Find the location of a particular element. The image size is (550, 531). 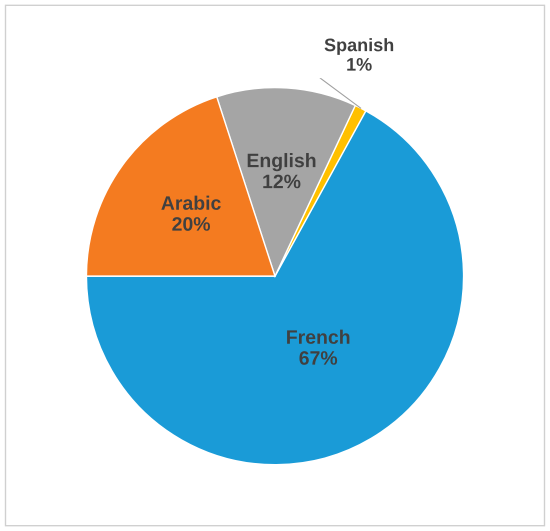

slice-label: Spanish is located at coordinates (359, 46).